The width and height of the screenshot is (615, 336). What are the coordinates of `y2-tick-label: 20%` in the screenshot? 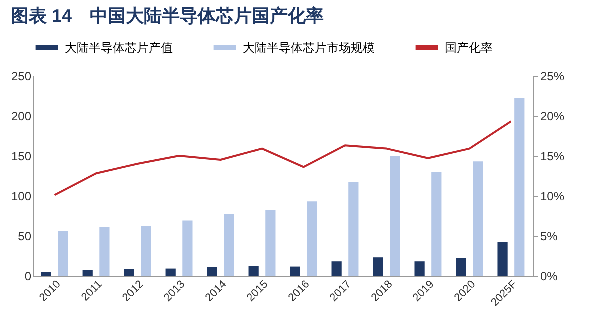 It's located at (552, 117).